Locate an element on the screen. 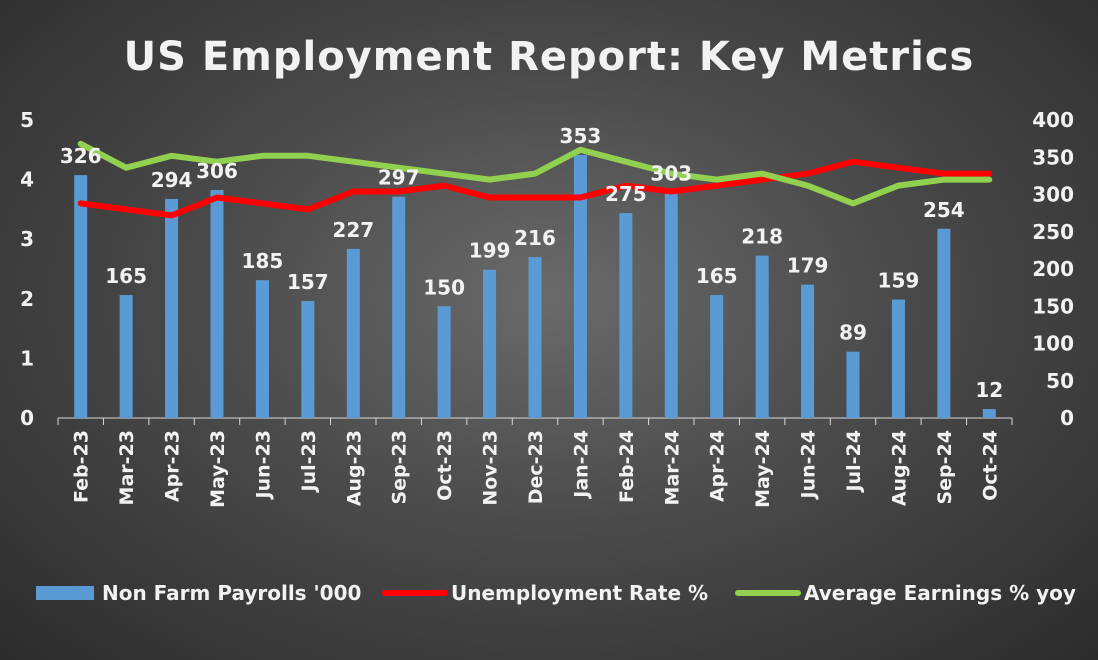  bar-data-label: 353 is located at coordinates (581, 136).